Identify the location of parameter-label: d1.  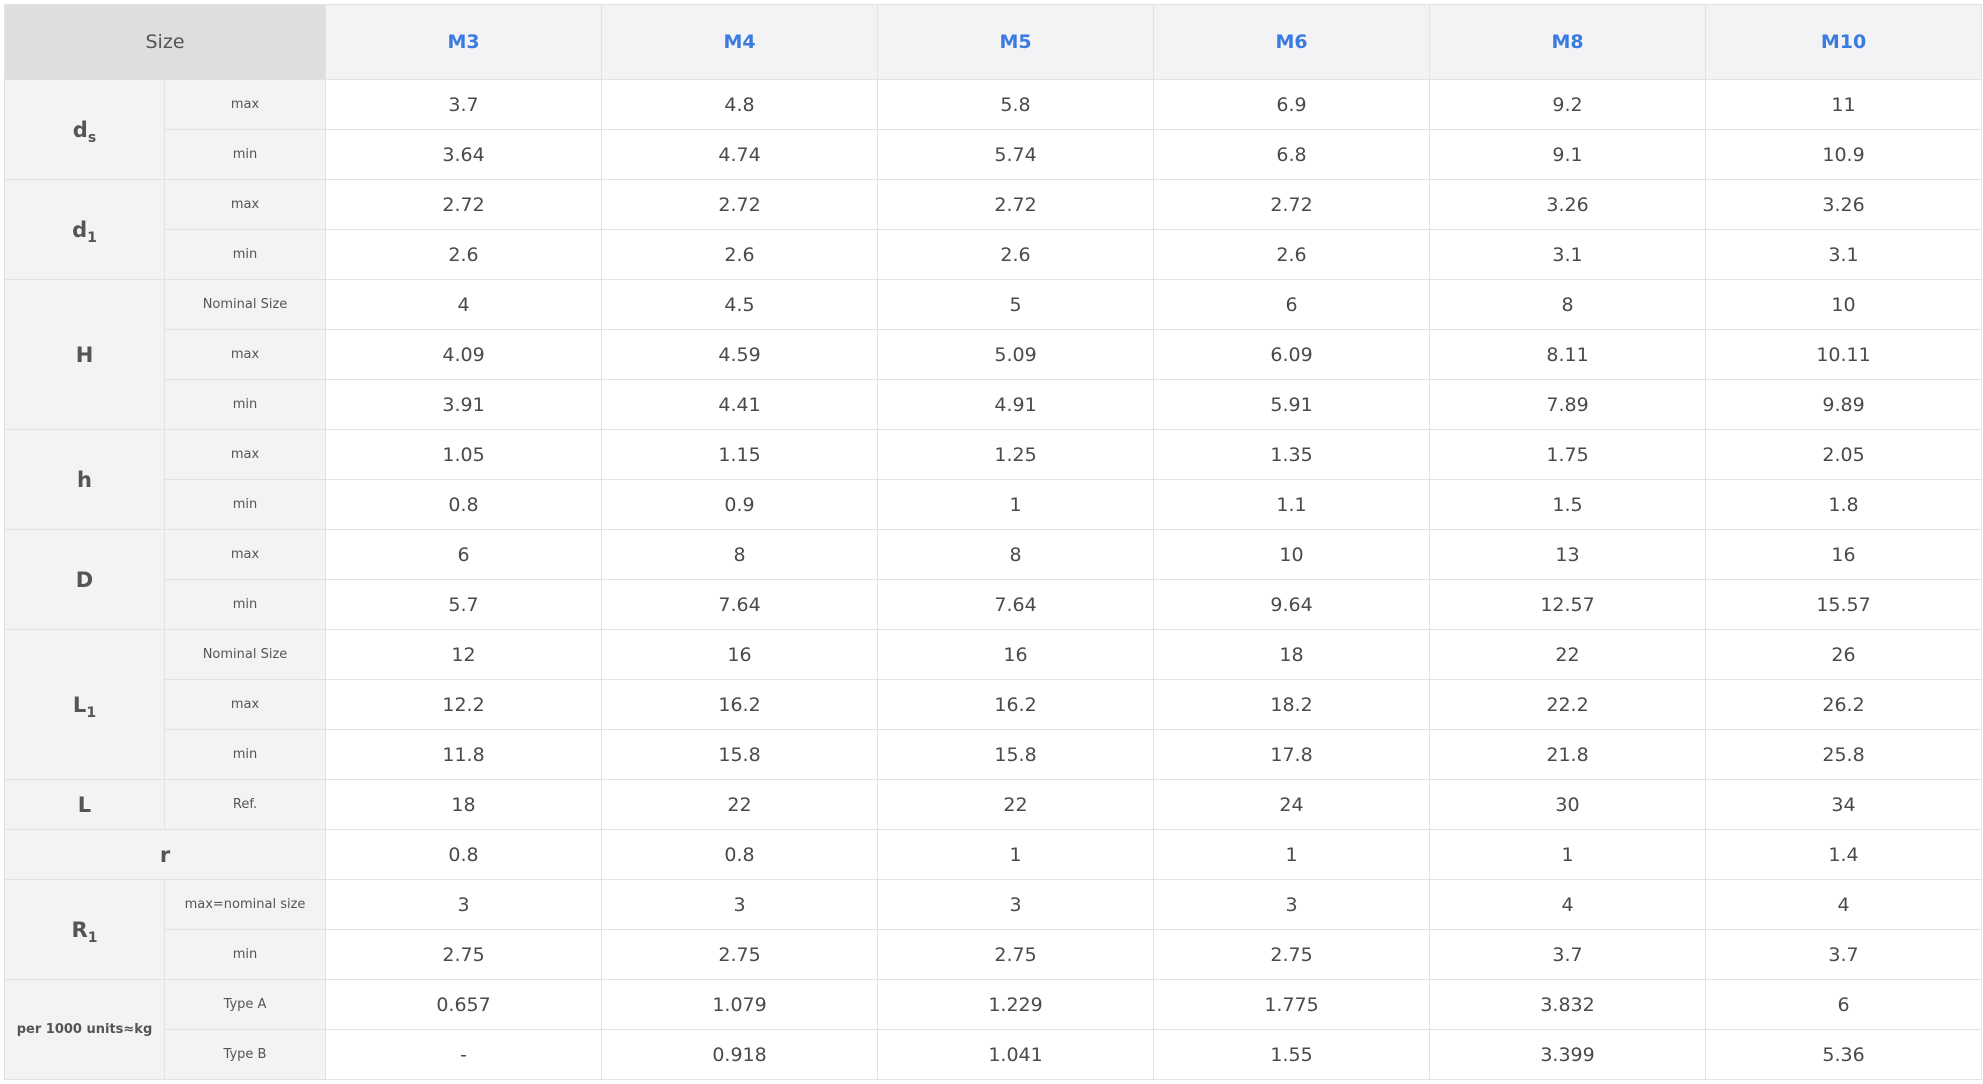
(84, 229).